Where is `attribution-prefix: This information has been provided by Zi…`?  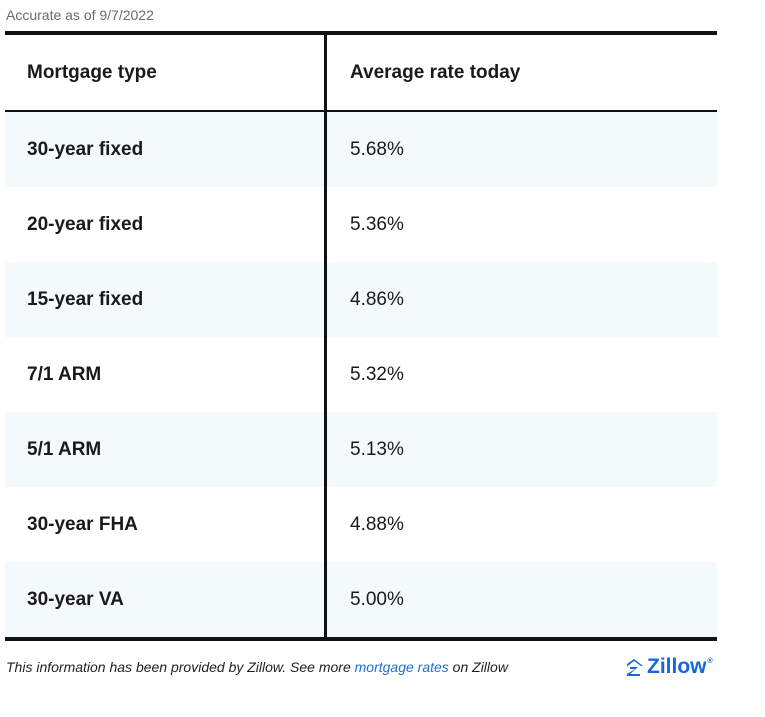 attribution-prefix: This information has been provided by Zi… is located at coordinates (180, 667).